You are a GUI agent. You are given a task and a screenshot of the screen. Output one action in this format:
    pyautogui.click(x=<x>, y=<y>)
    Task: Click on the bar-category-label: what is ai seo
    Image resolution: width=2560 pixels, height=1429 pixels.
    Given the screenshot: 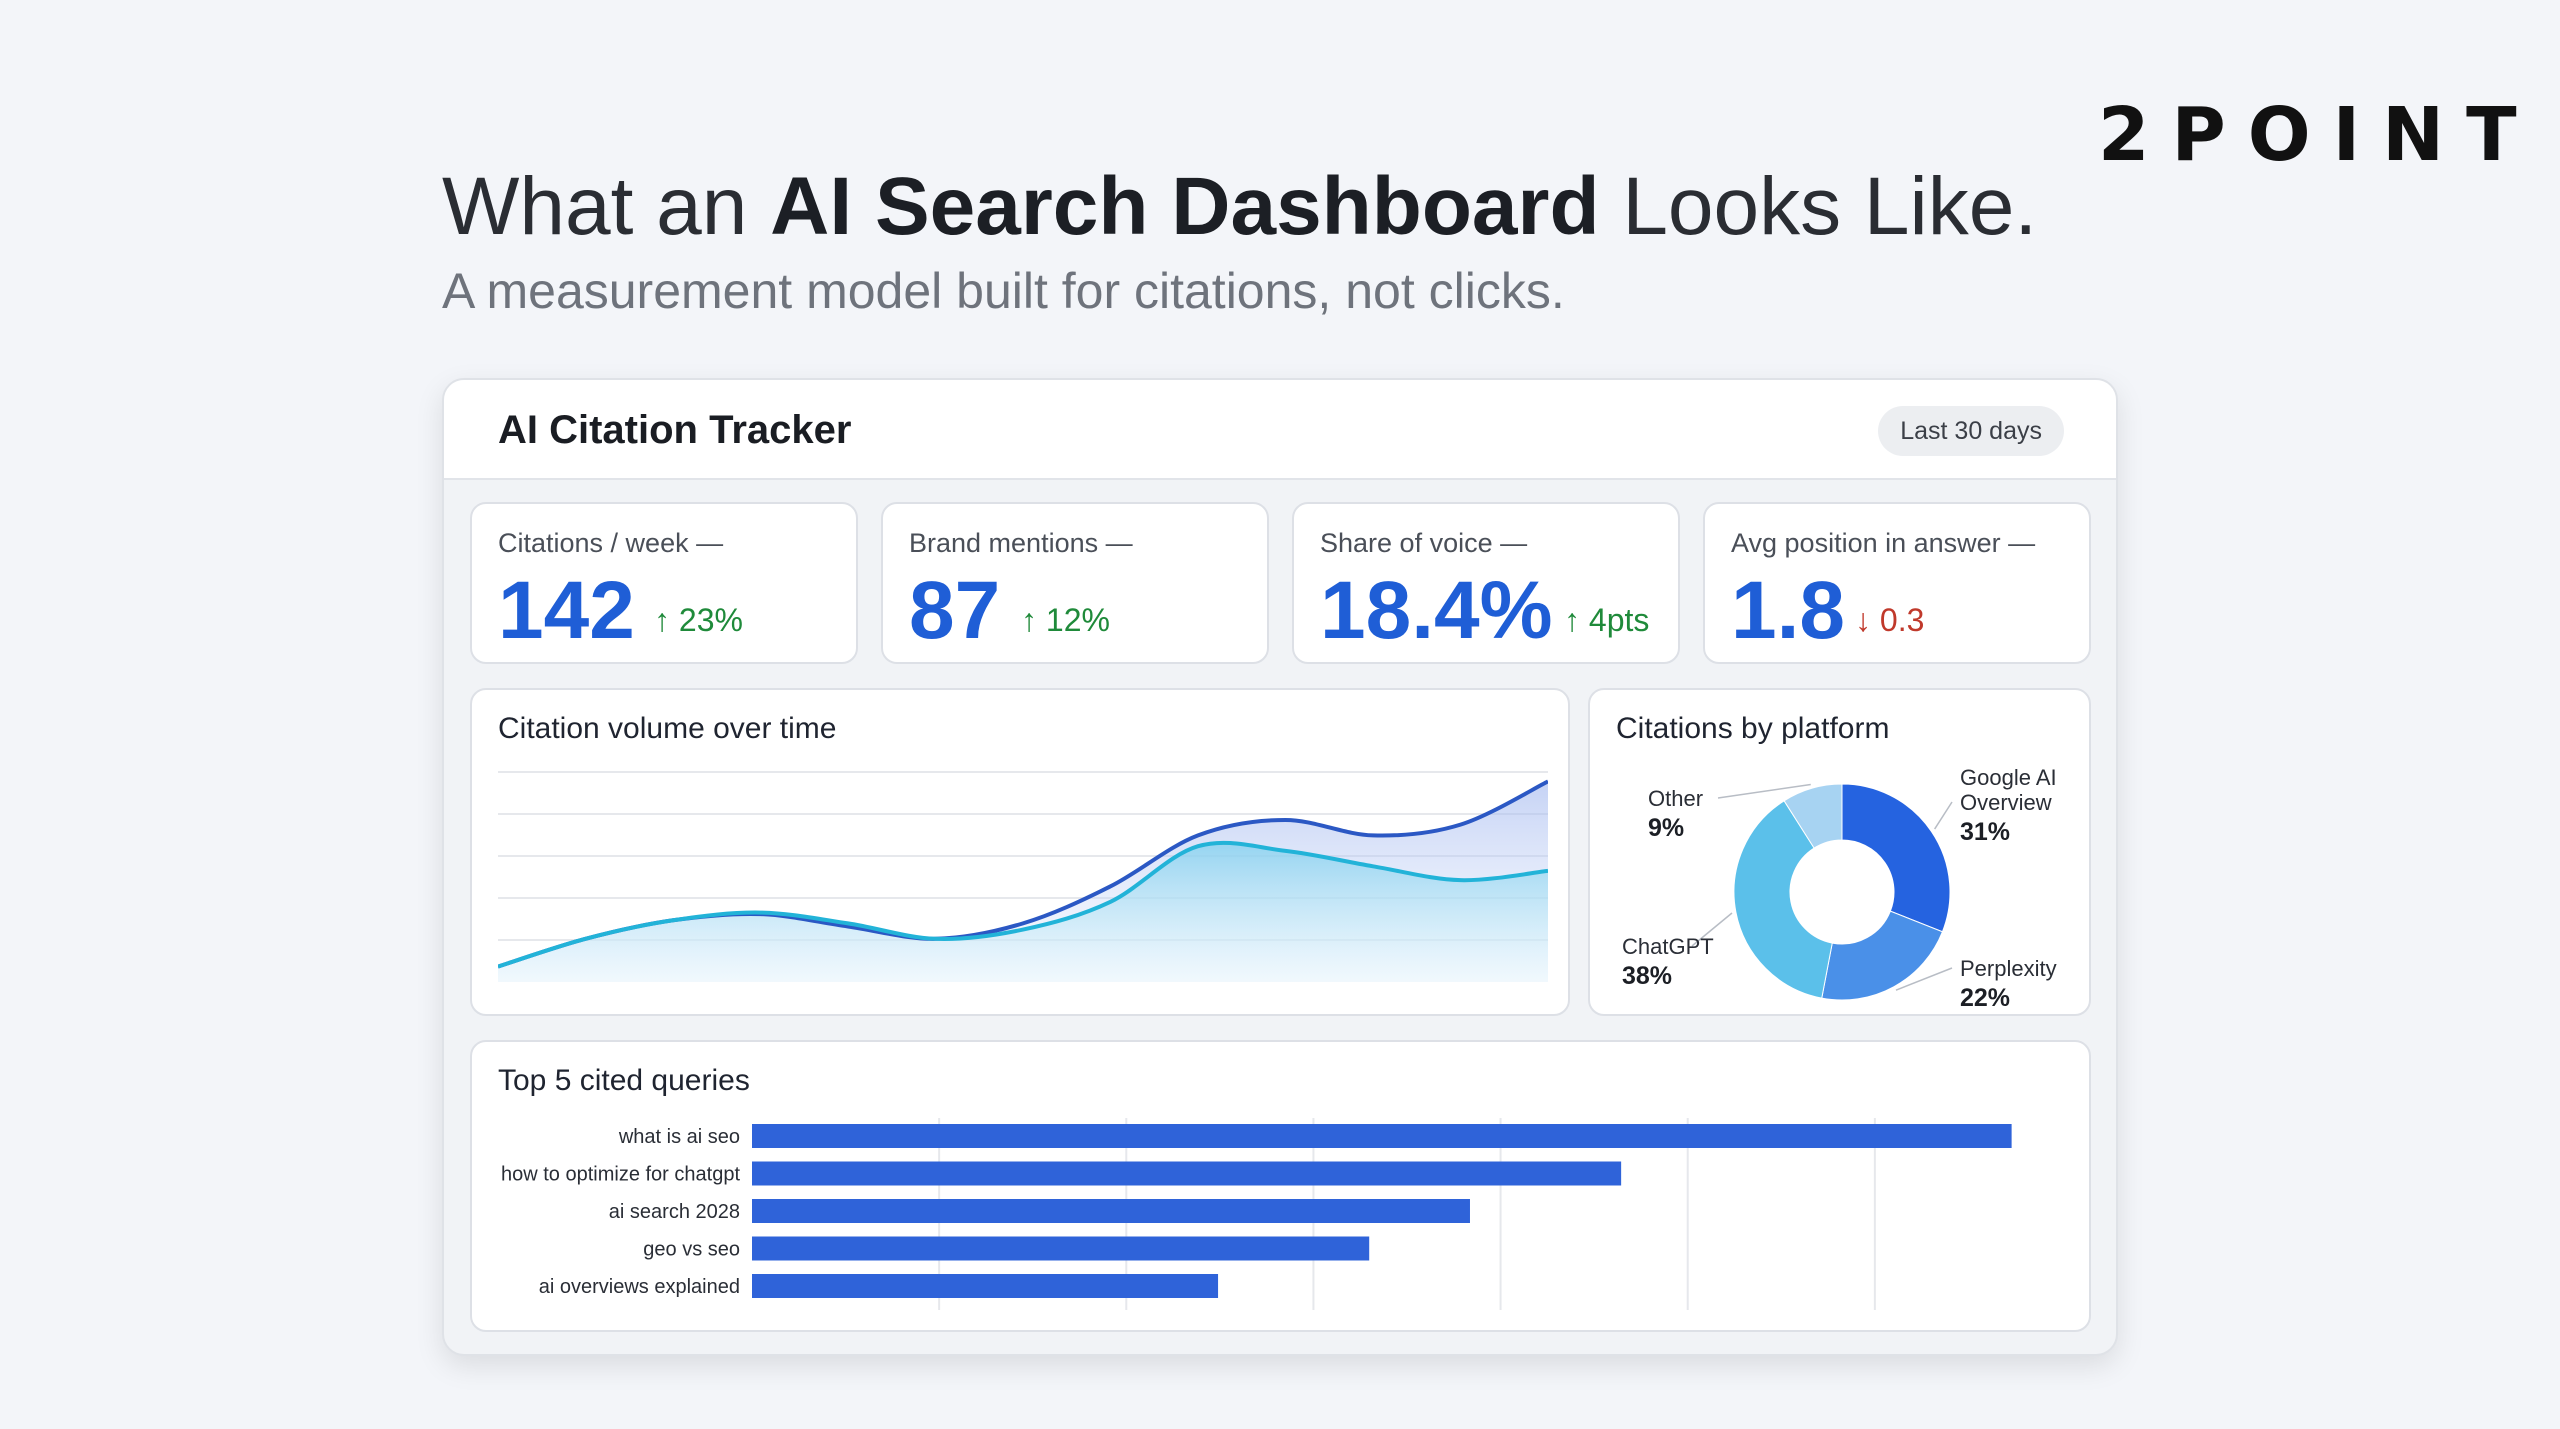 What is the action you would take?
    pyautogui.click(x=679, y=1137)
    